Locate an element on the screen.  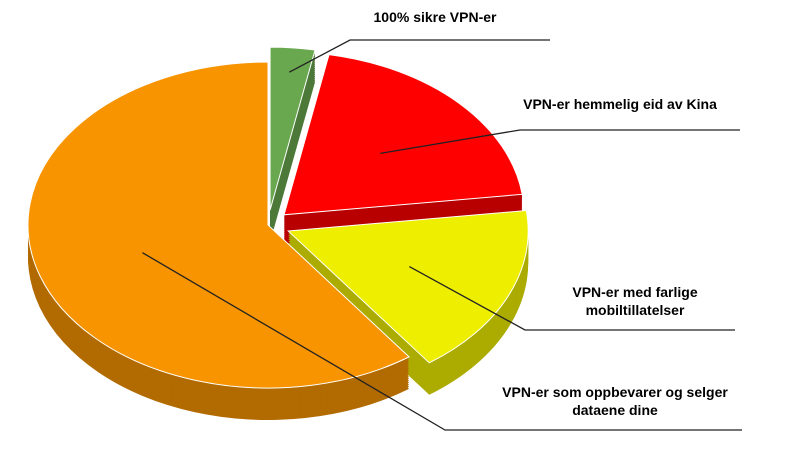
slice-label: VPN-er hemmelig eid av Kina is located at coordinates (620, 104).